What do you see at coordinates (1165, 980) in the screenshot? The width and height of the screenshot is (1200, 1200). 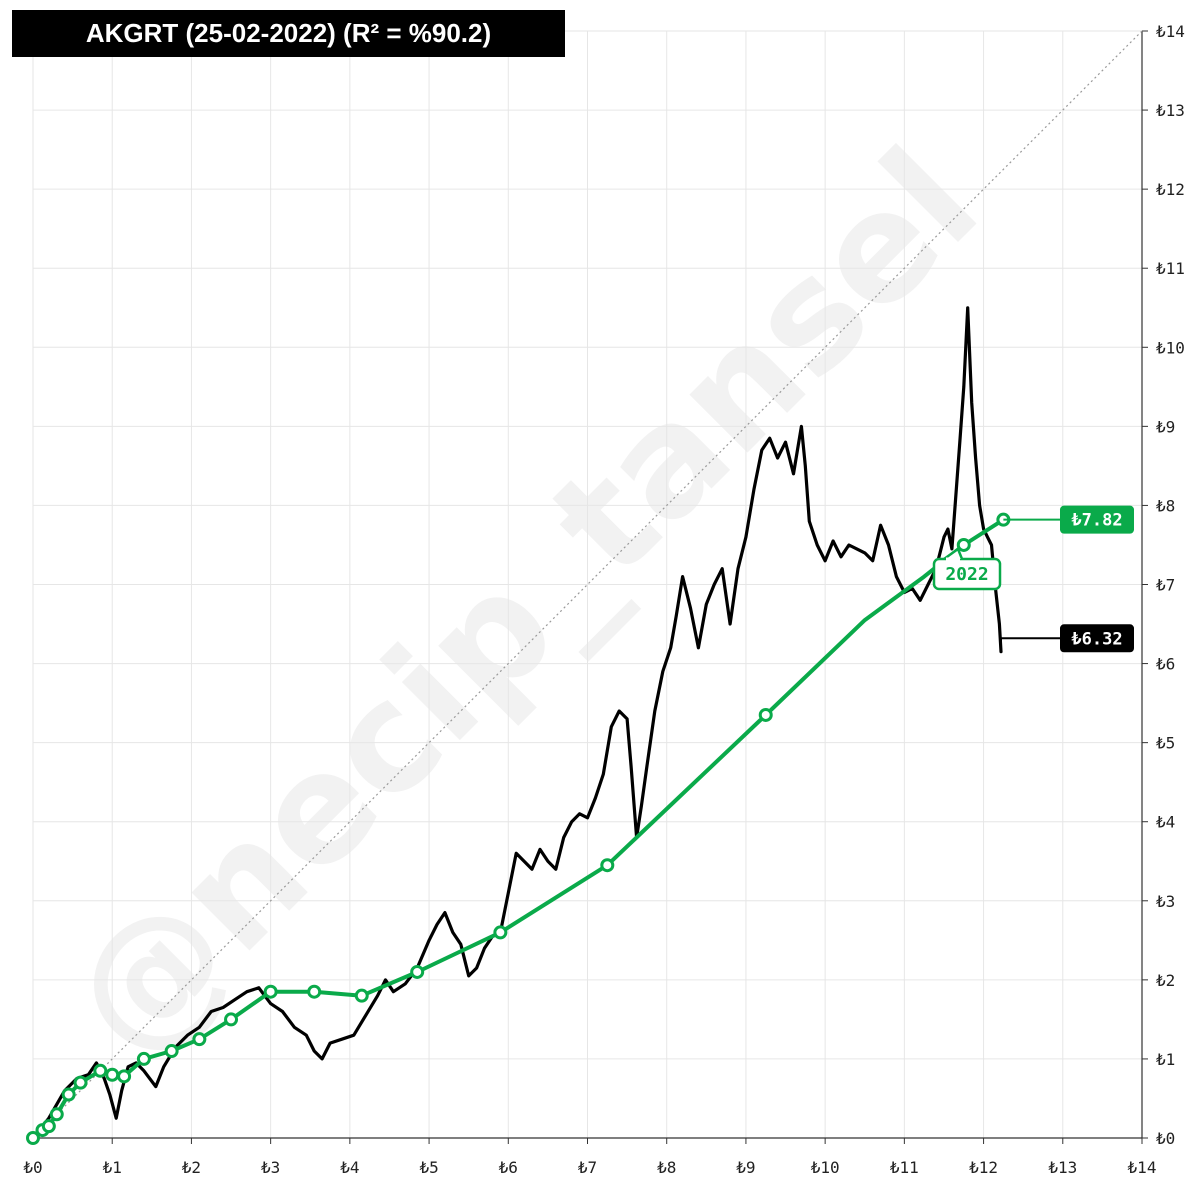 I see `y-tick-label: ₺2` at bounding box center [1165, 980].